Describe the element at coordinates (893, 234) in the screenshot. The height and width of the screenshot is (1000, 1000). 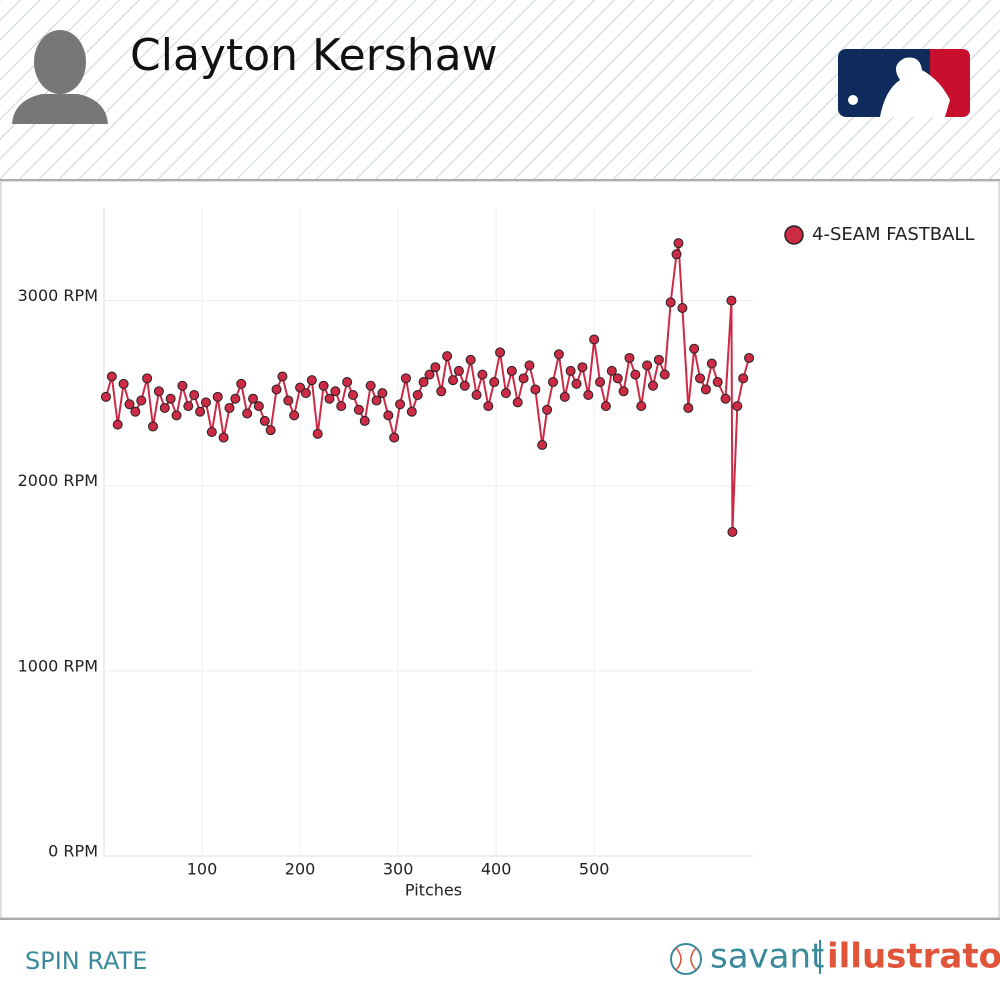
I see `legend-label: 4-SEAM FASTBALL` at that location.